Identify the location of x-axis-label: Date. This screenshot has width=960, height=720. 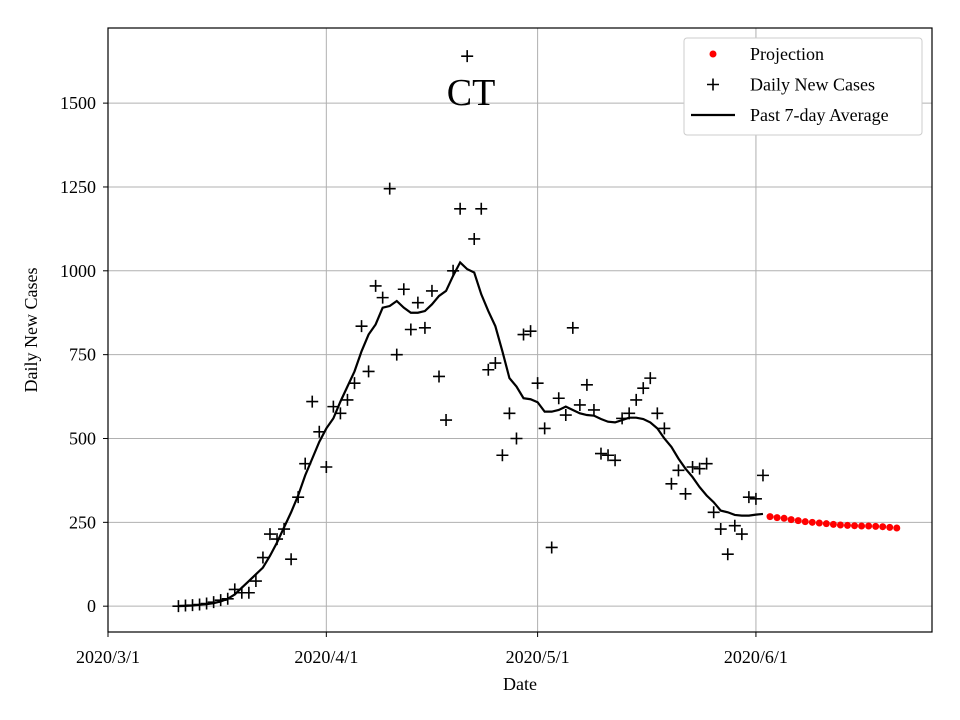
(520, 684).